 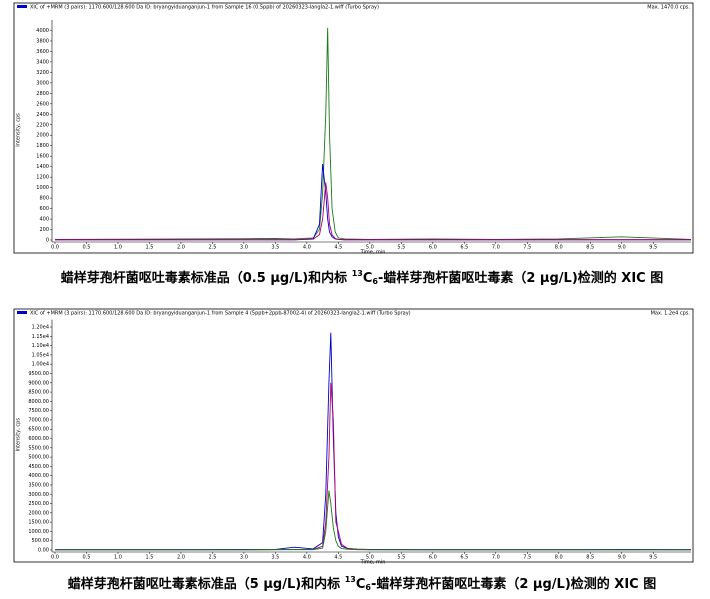 What do you see at coordinates (38, 495) in the screenshot?
I see `y-tick-label: 3000.00` at bounding box center [38, 495].